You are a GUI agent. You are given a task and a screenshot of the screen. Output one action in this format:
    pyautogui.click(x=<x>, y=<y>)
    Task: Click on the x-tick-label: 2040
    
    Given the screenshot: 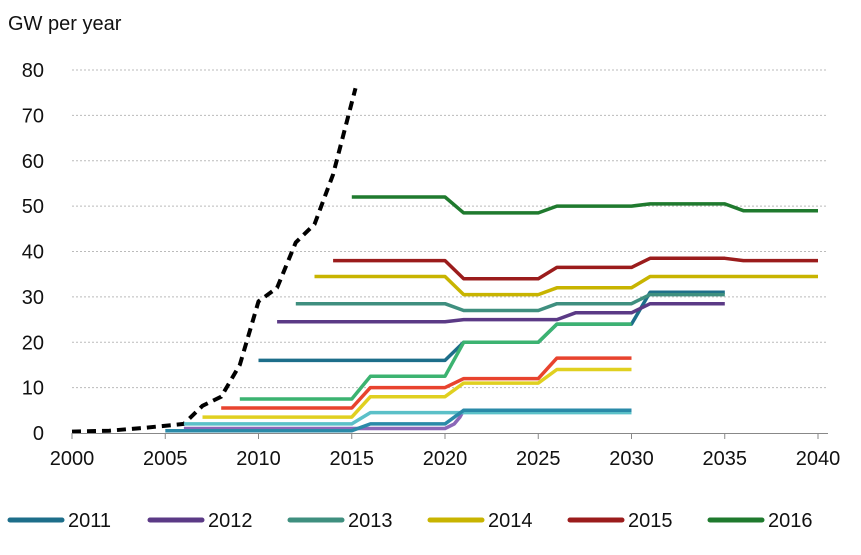 What is the action you would take?
    pyautogui.click(x=818, y=459)
    